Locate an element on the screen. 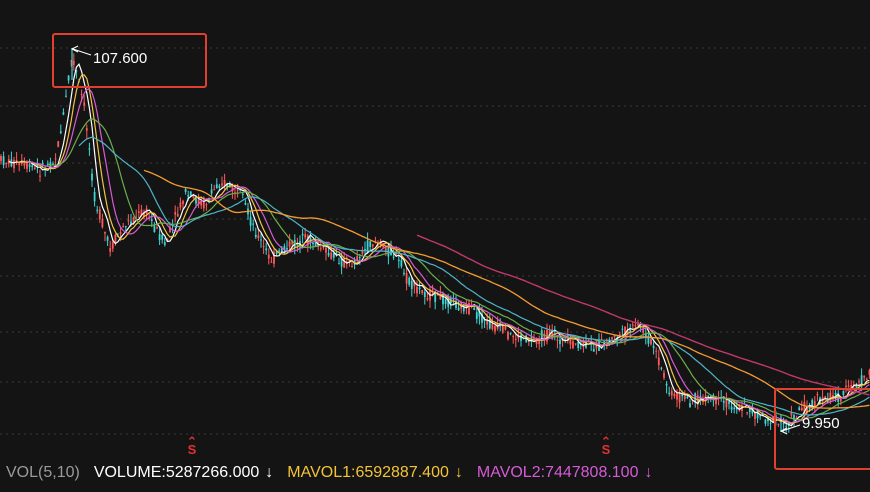 This screenshot has height=492, width=870. high-price-label: 107.600 is located at coordinates (120, 58).